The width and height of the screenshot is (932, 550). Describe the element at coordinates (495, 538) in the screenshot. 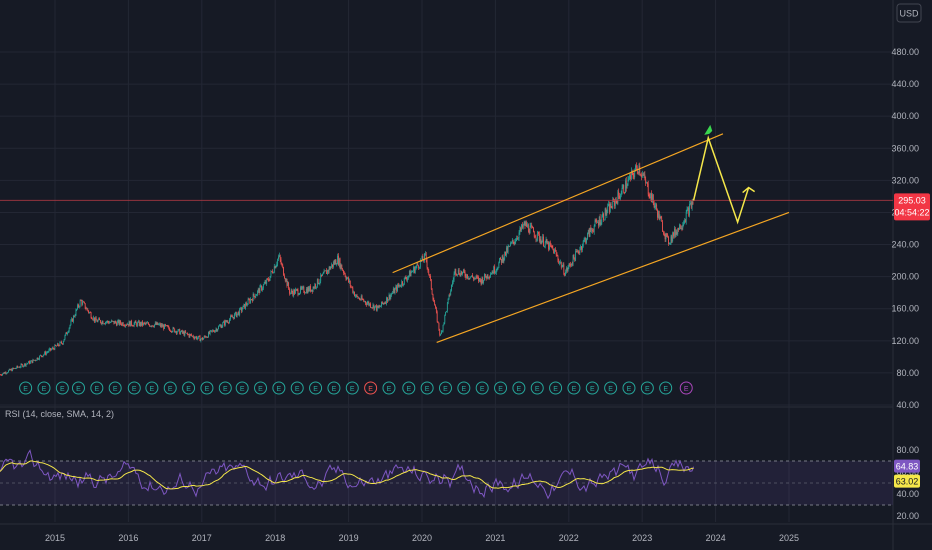

I see `time-tick-label: 2021` at that location.